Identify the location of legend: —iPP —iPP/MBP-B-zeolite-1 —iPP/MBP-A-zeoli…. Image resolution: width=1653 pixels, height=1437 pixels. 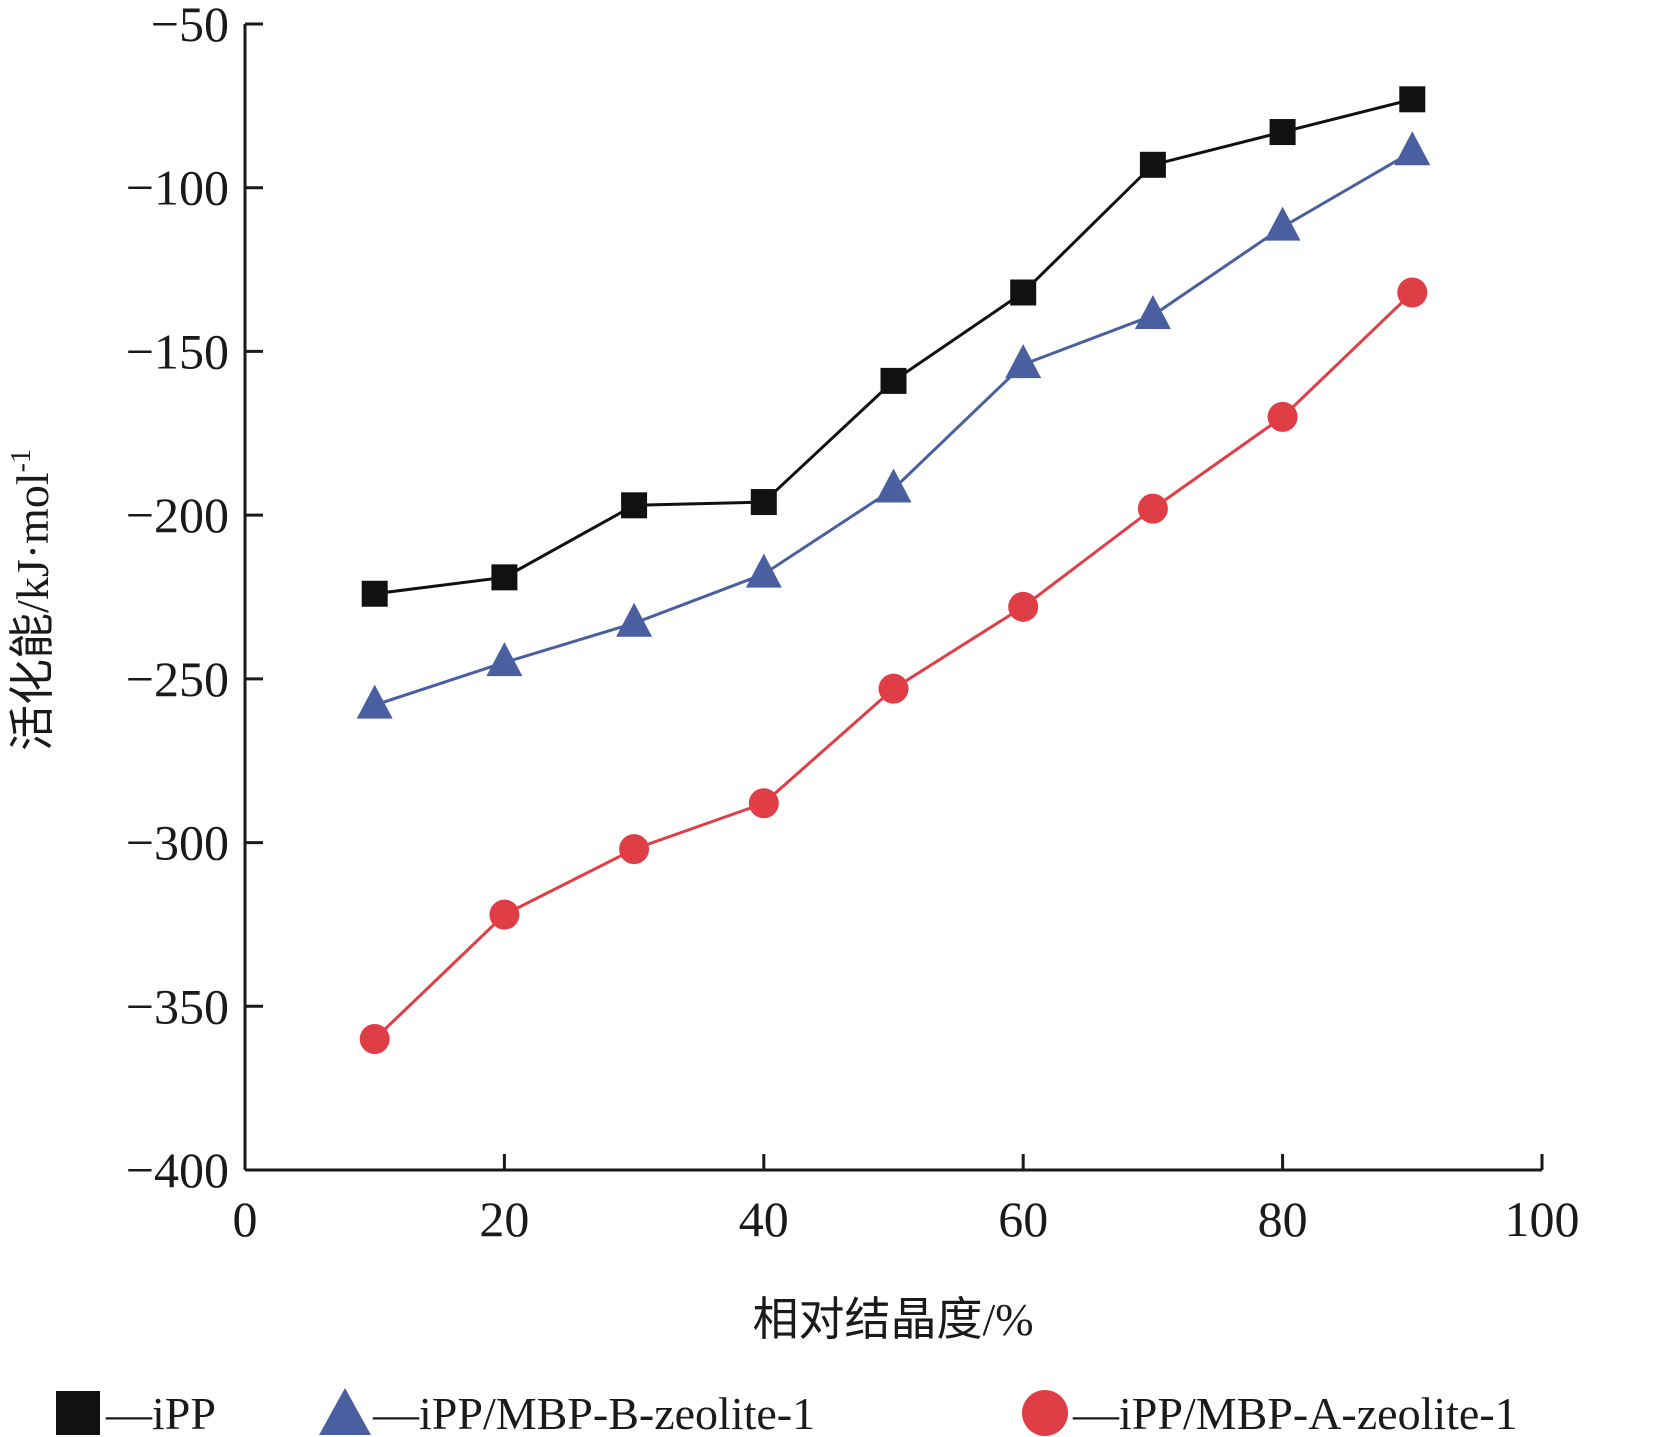
(787, 1412).